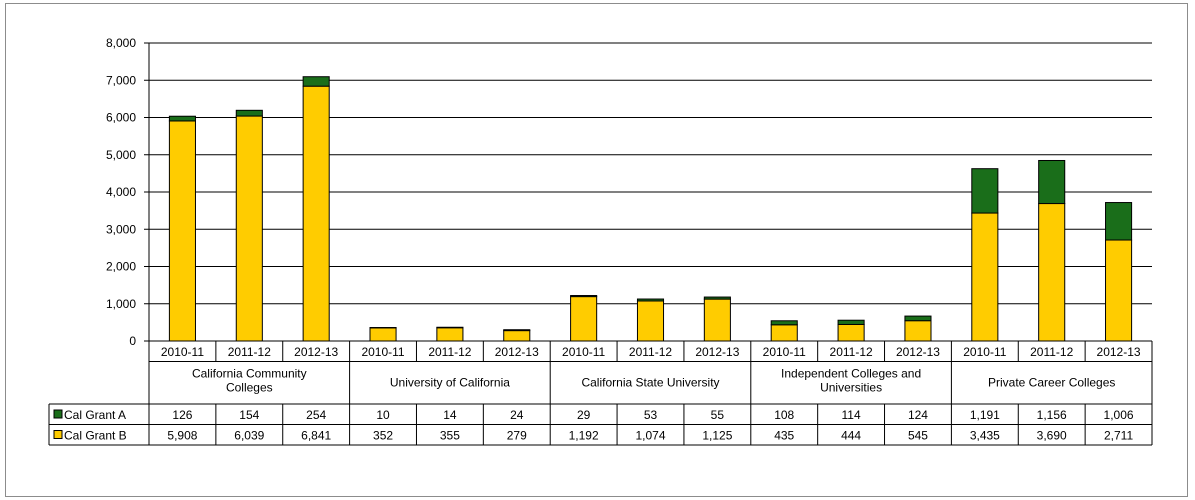 Image resolution: width=1195 pixels, height=500 pixels. I want to click on data-label-cal-grant-a: 126, so click(182, 415).